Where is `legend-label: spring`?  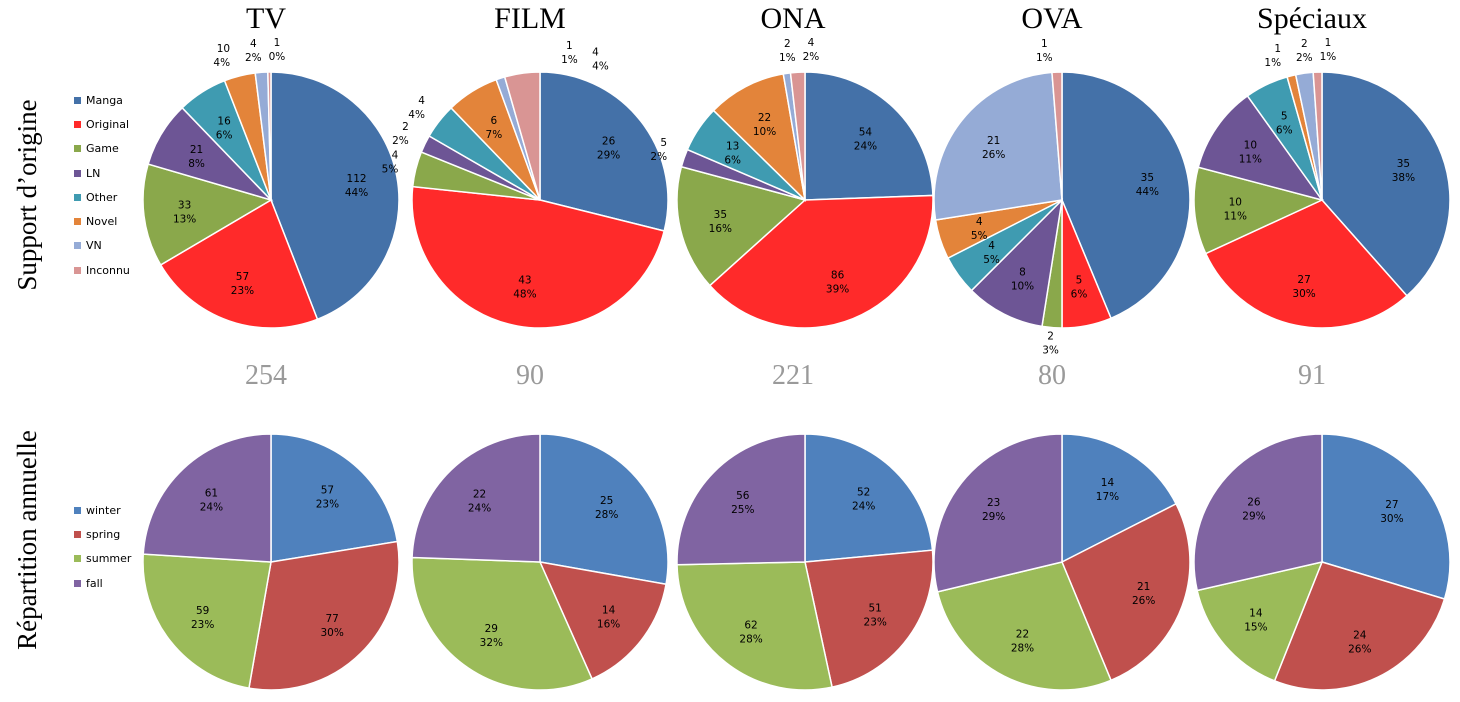 legend-label: spring is located at coordinates (103, 534).